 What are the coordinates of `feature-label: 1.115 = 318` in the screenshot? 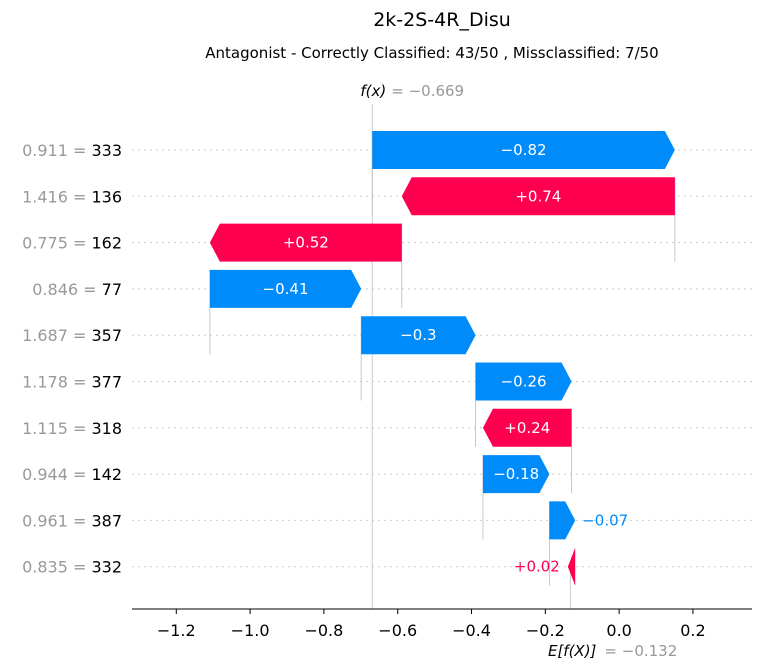 It's located at (72, 428).